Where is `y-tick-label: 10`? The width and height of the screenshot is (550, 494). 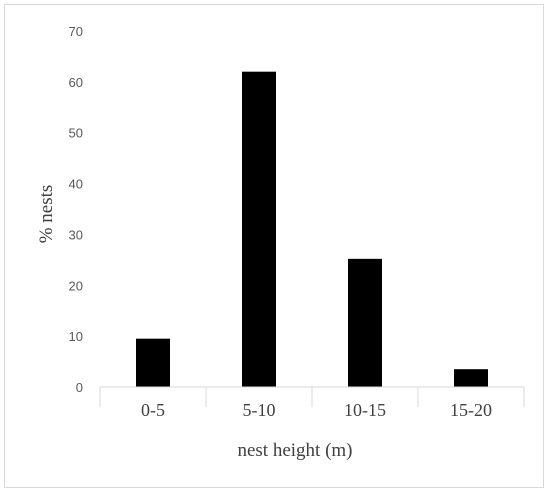 y-tick-label: 10 is located at coordinates (76, 336).